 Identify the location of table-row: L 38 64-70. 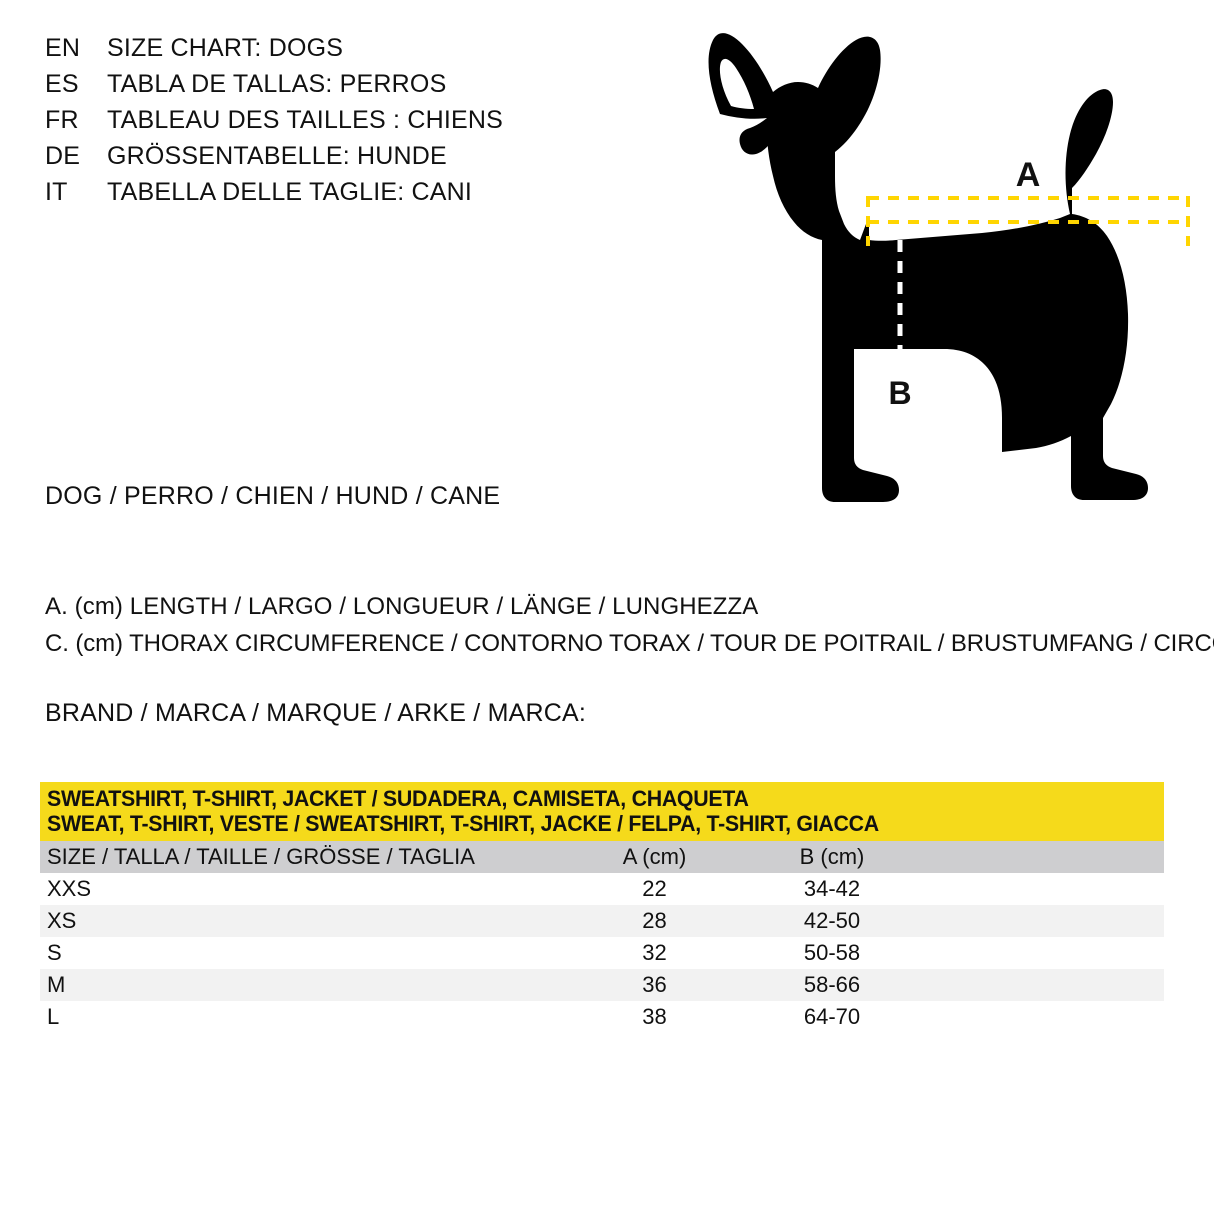
(602, 1017).